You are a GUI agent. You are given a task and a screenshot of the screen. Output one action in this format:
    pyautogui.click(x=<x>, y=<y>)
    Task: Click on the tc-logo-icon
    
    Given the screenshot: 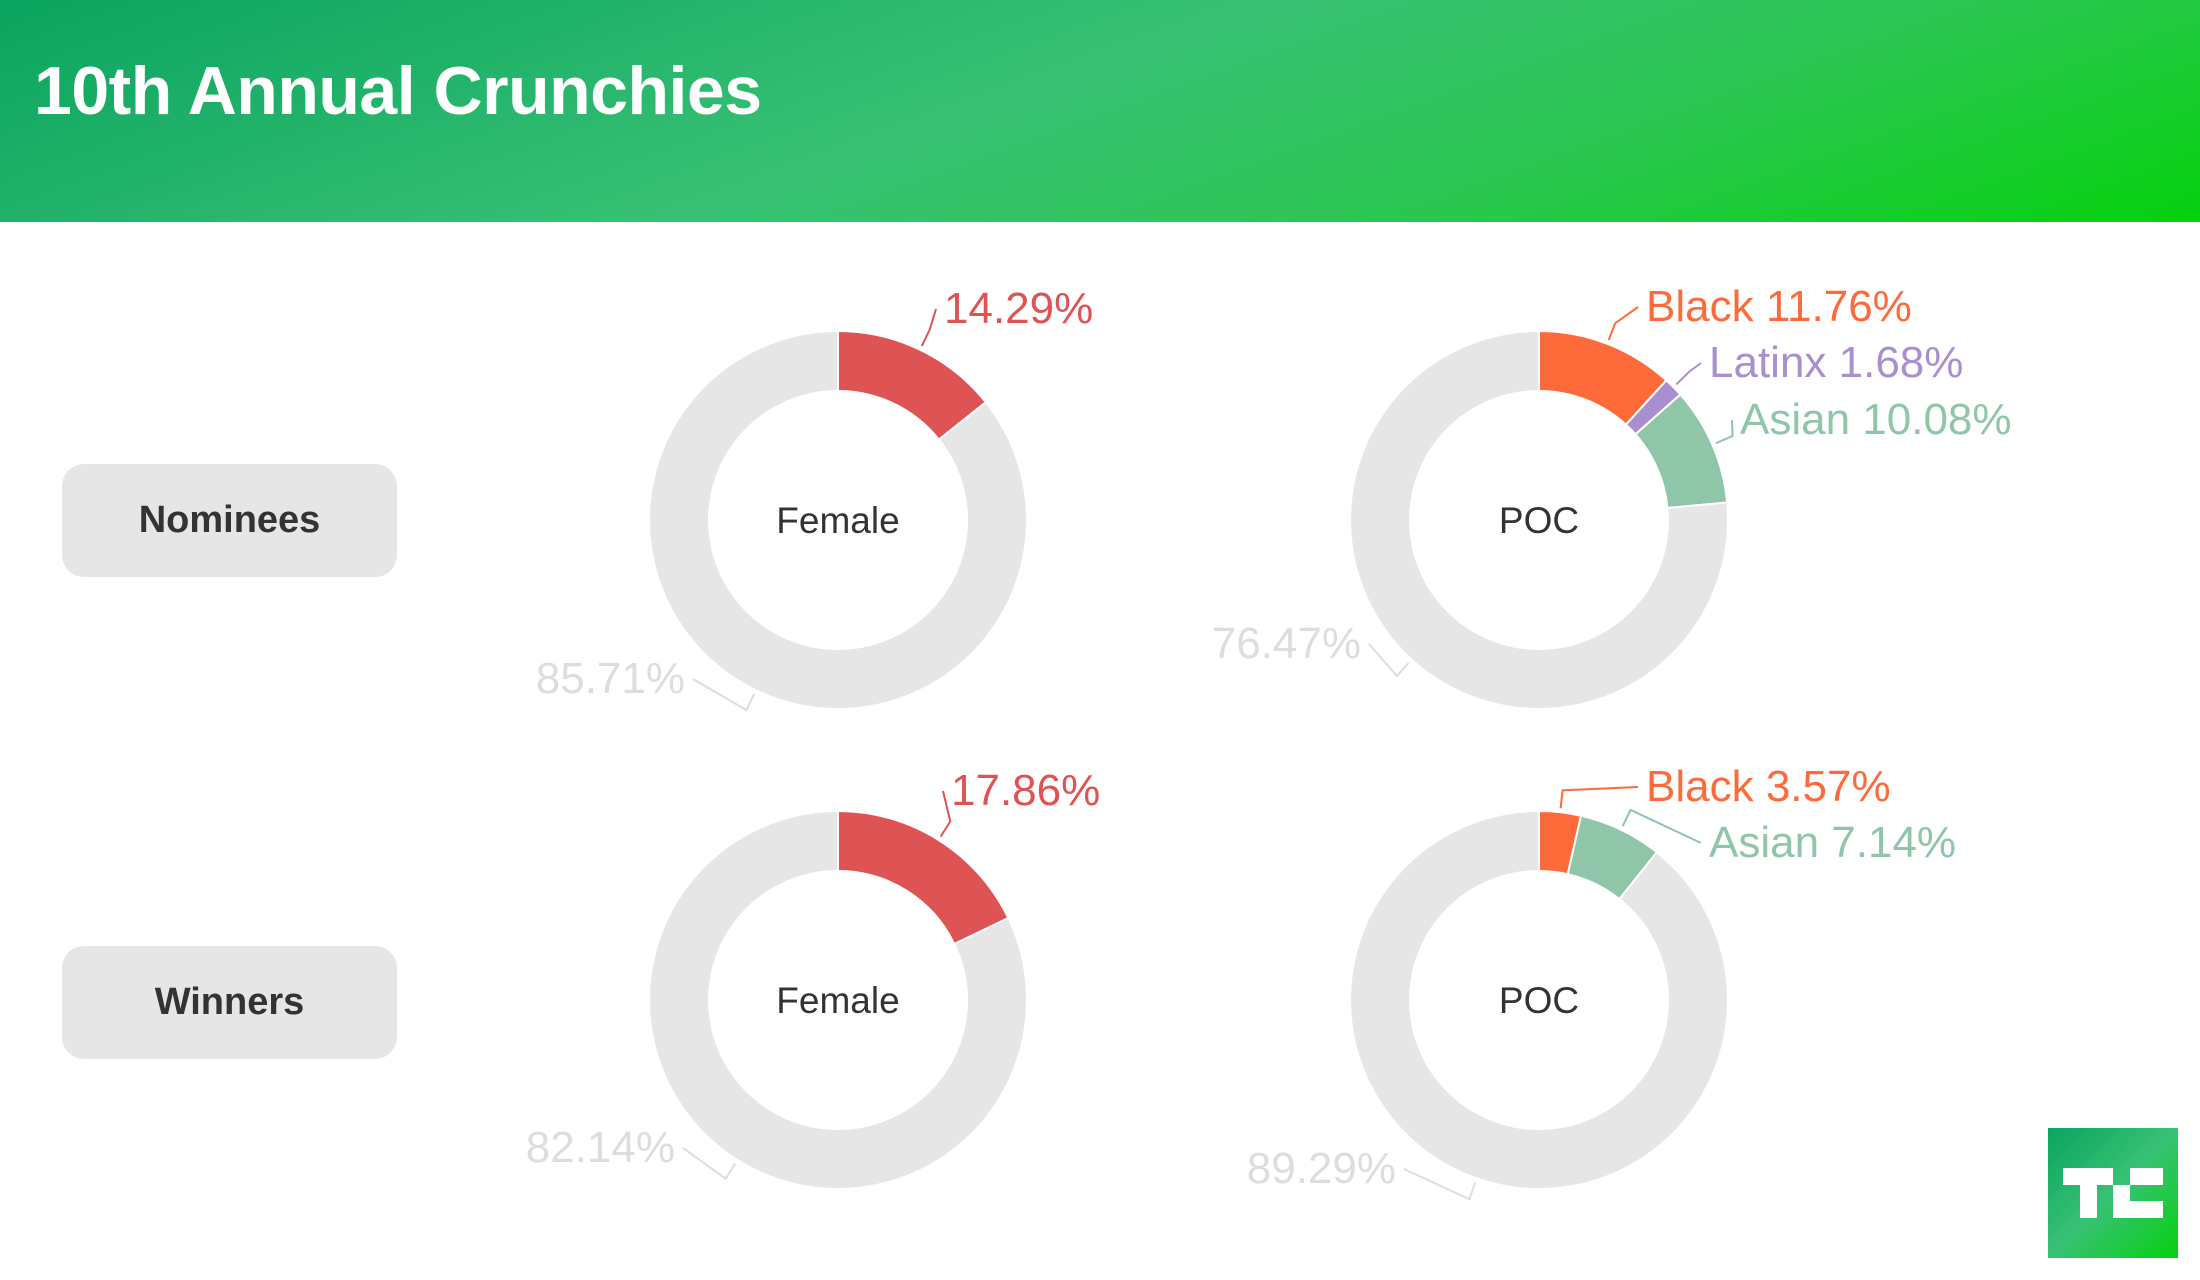 What is the action you would take?
    pyautogui.click(x=2113, y=1193)
    